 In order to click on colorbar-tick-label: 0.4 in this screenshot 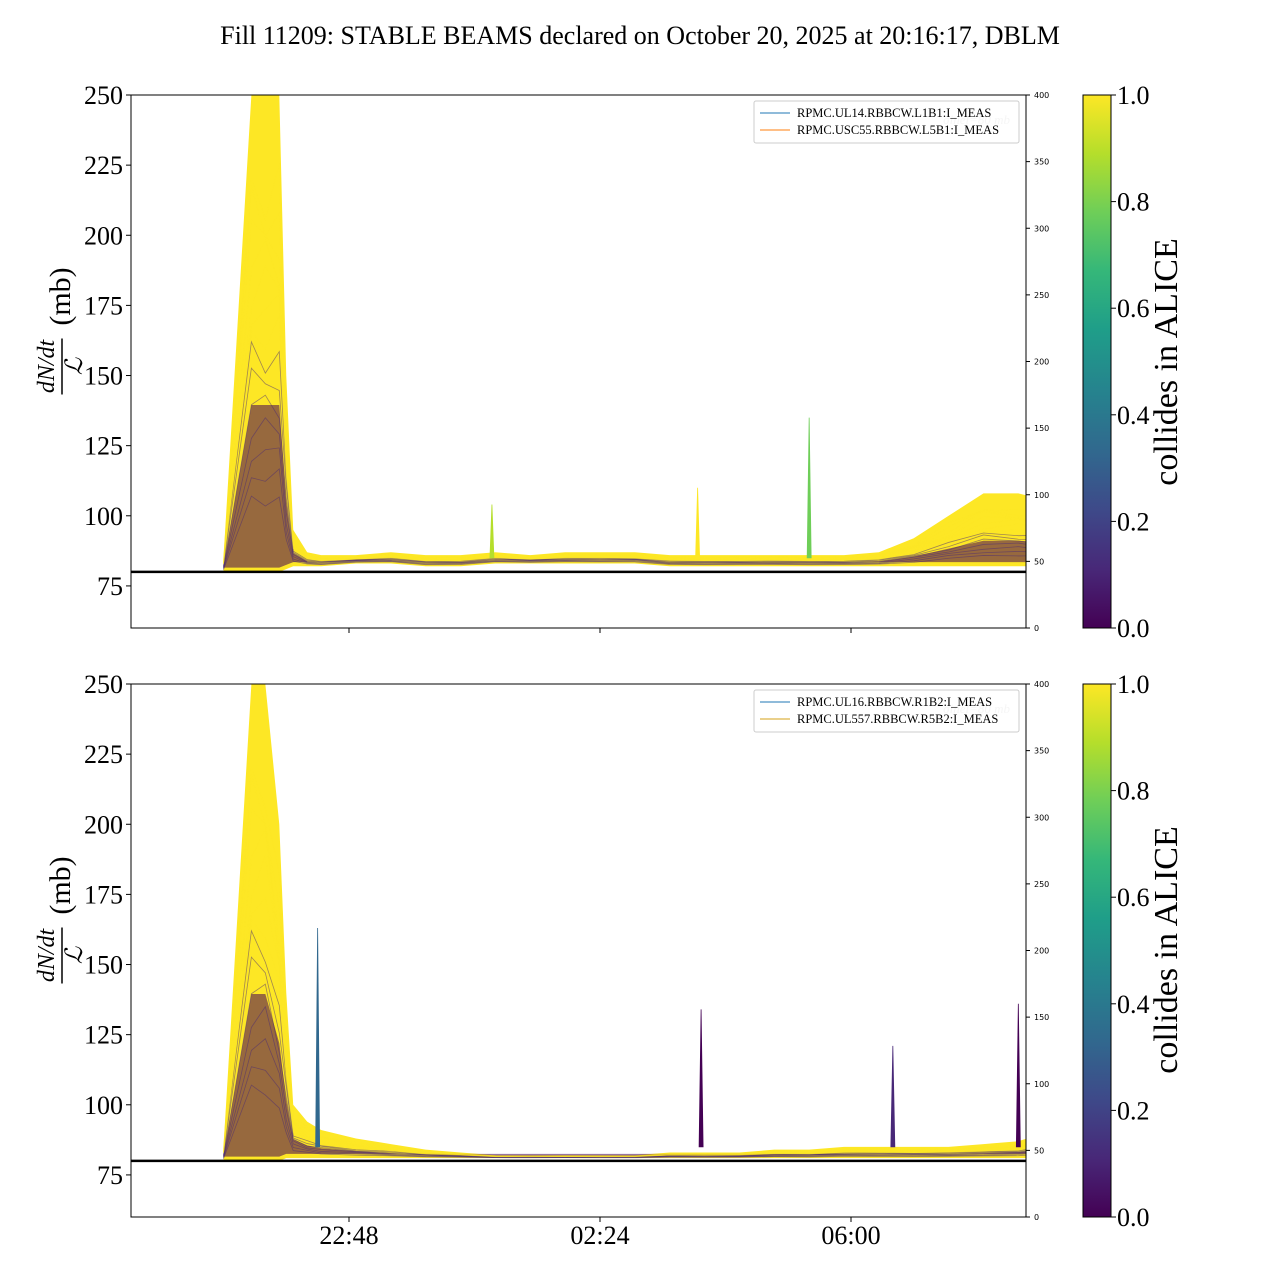, I will do `click(1133, 1004)`.